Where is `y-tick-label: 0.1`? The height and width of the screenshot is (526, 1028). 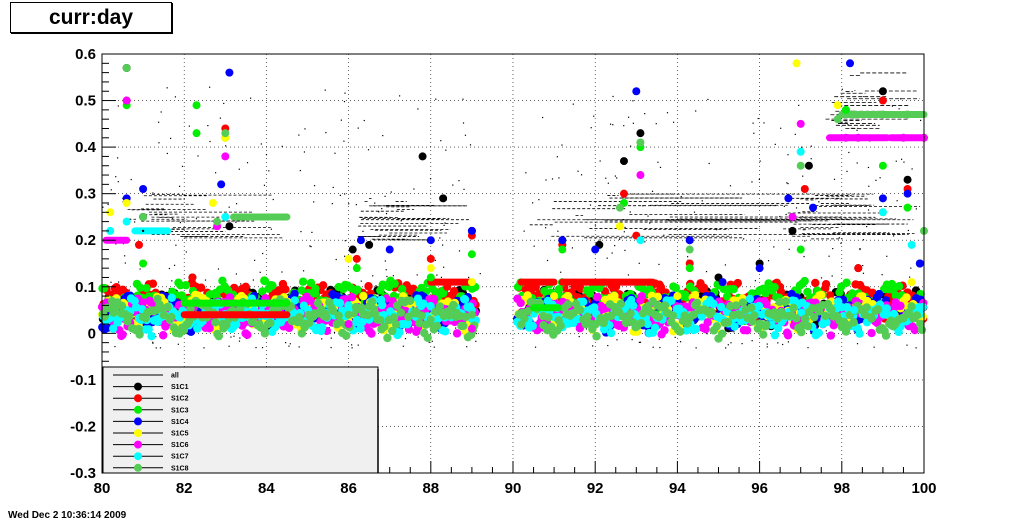 y-tick-label: 0.1 is located at coordinates (85, 287).